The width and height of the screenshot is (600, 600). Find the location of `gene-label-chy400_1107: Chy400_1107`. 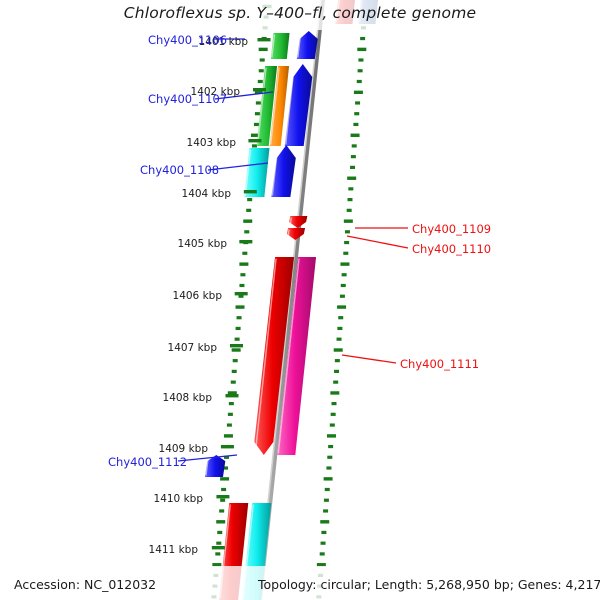

gene-label-chy400_1107: Chy400_1107 is located at coordinates (188, 99).